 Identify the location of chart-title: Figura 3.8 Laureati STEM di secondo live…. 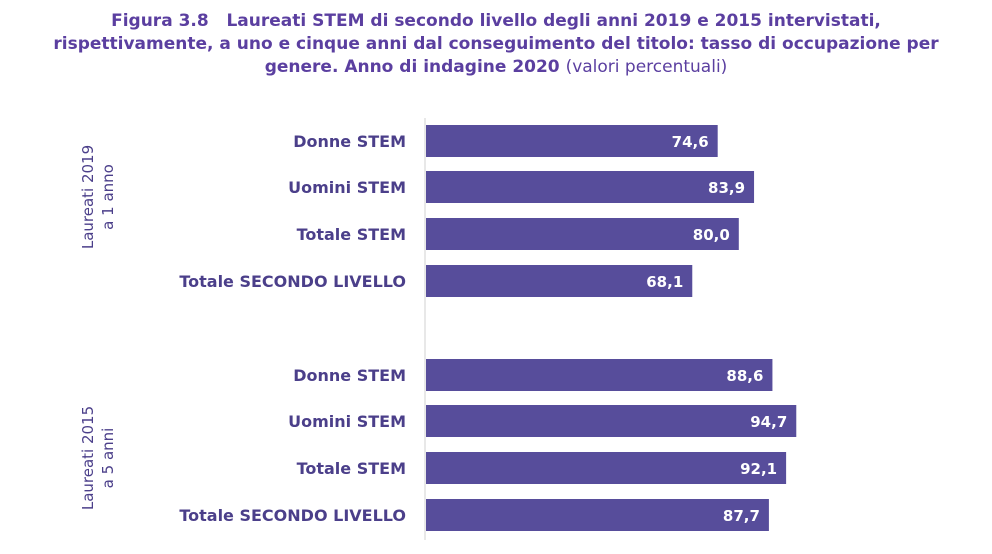
(496, 44).